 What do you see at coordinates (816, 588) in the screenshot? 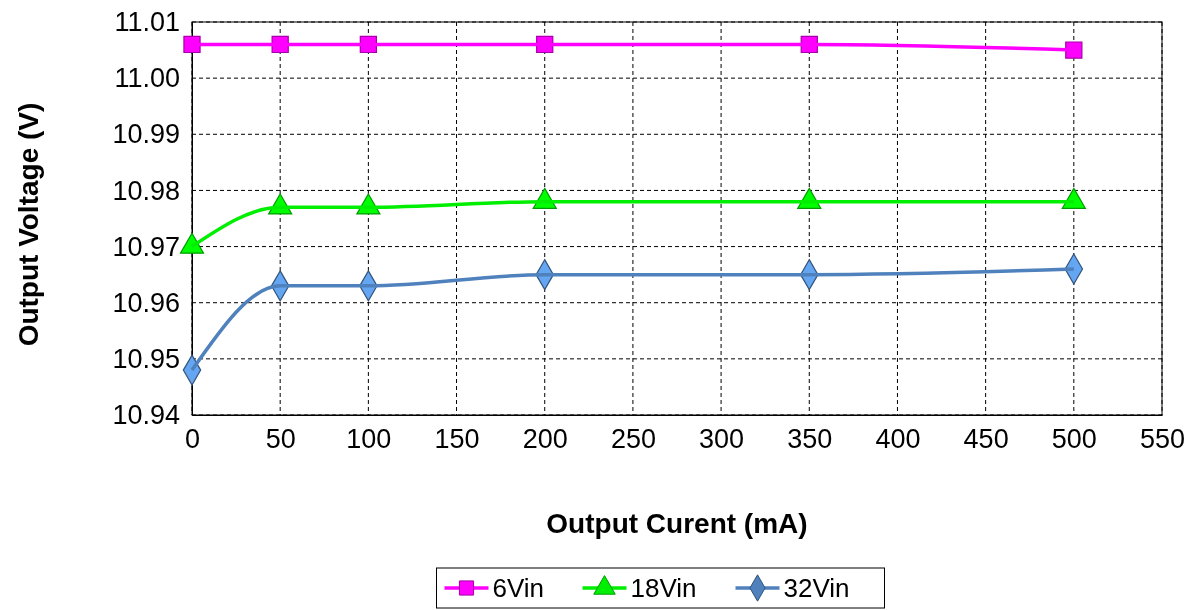
I see `legend-label: 32Vin` at bounding box center [816, 588].